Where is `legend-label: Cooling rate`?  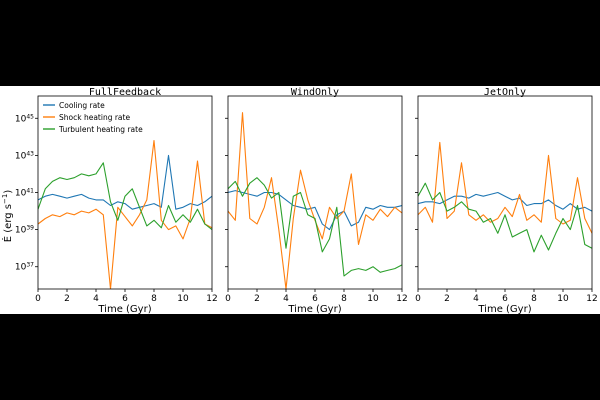
legend-label: Cooling rate is located at coordinates (82, 105).